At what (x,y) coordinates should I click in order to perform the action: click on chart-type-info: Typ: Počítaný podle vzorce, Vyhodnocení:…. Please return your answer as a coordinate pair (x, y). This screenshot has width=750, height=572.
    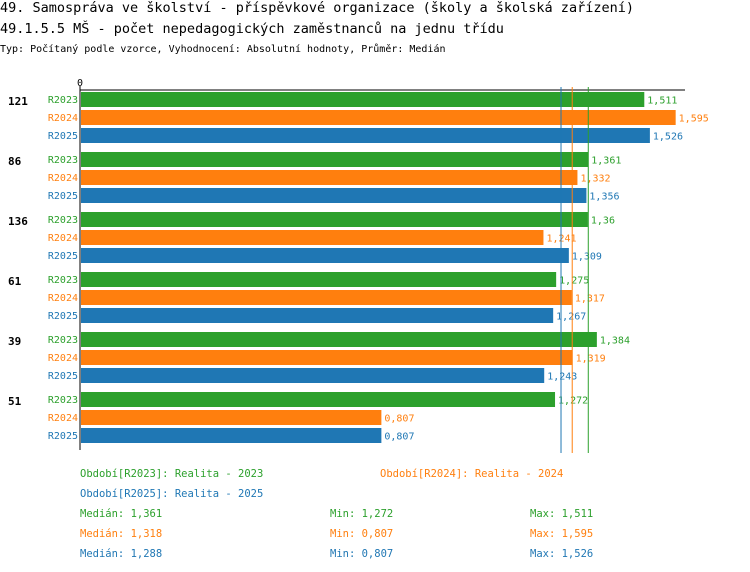
    Looking at the image, I should click on (223, 49).